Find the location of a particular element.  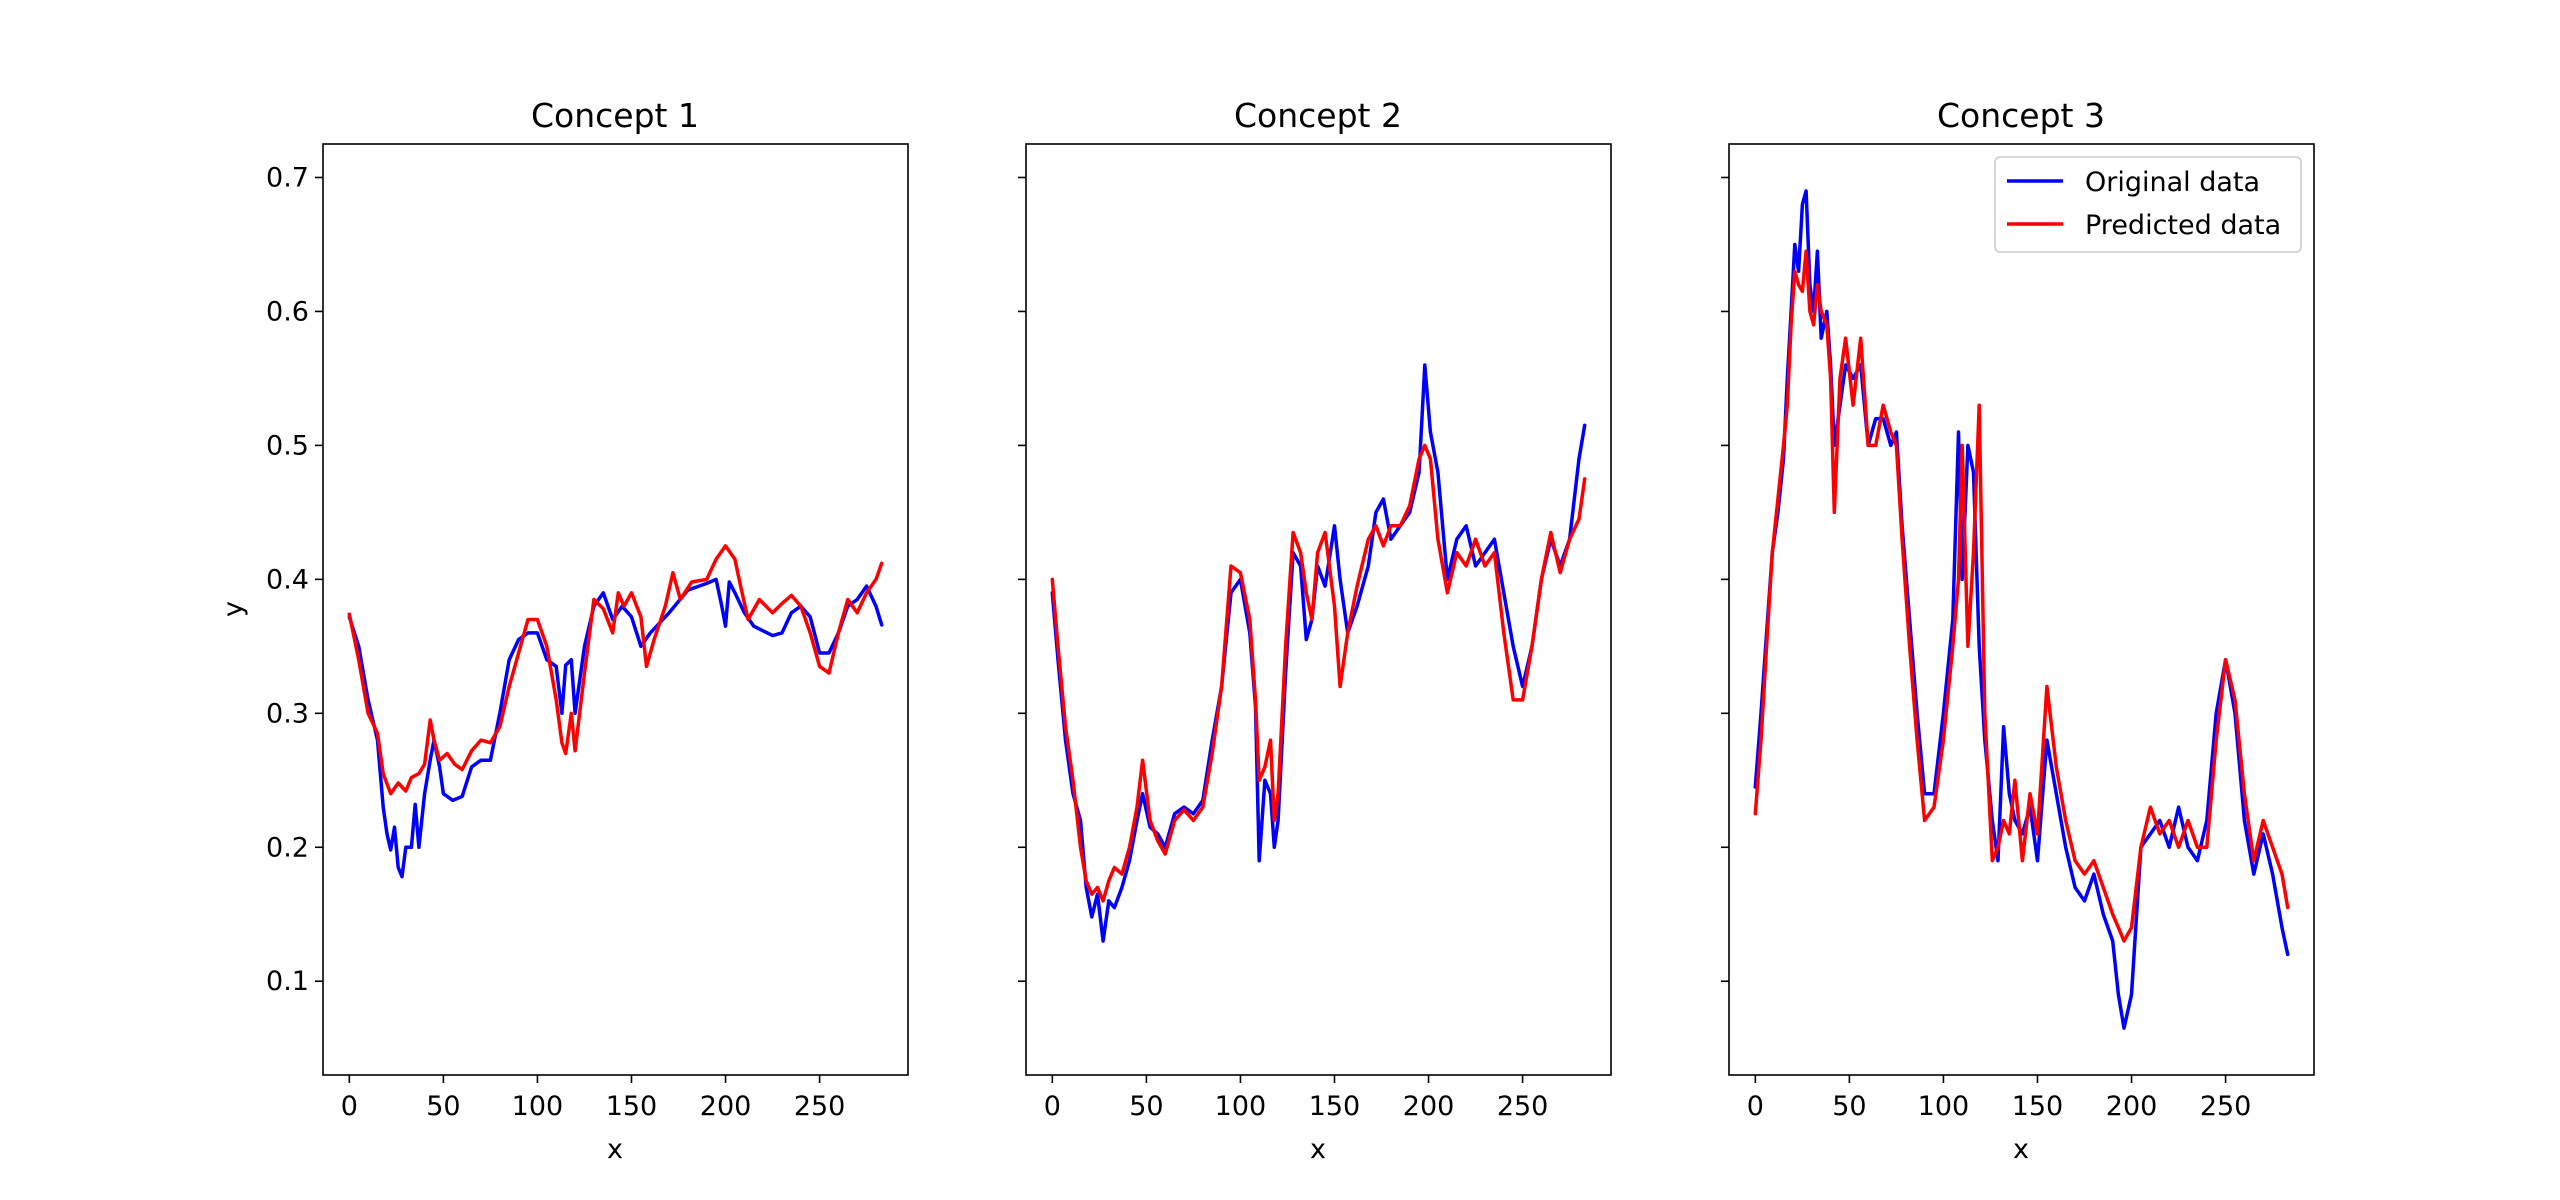

y-tick-label: 0.4 is located at coordinates (287, 579).